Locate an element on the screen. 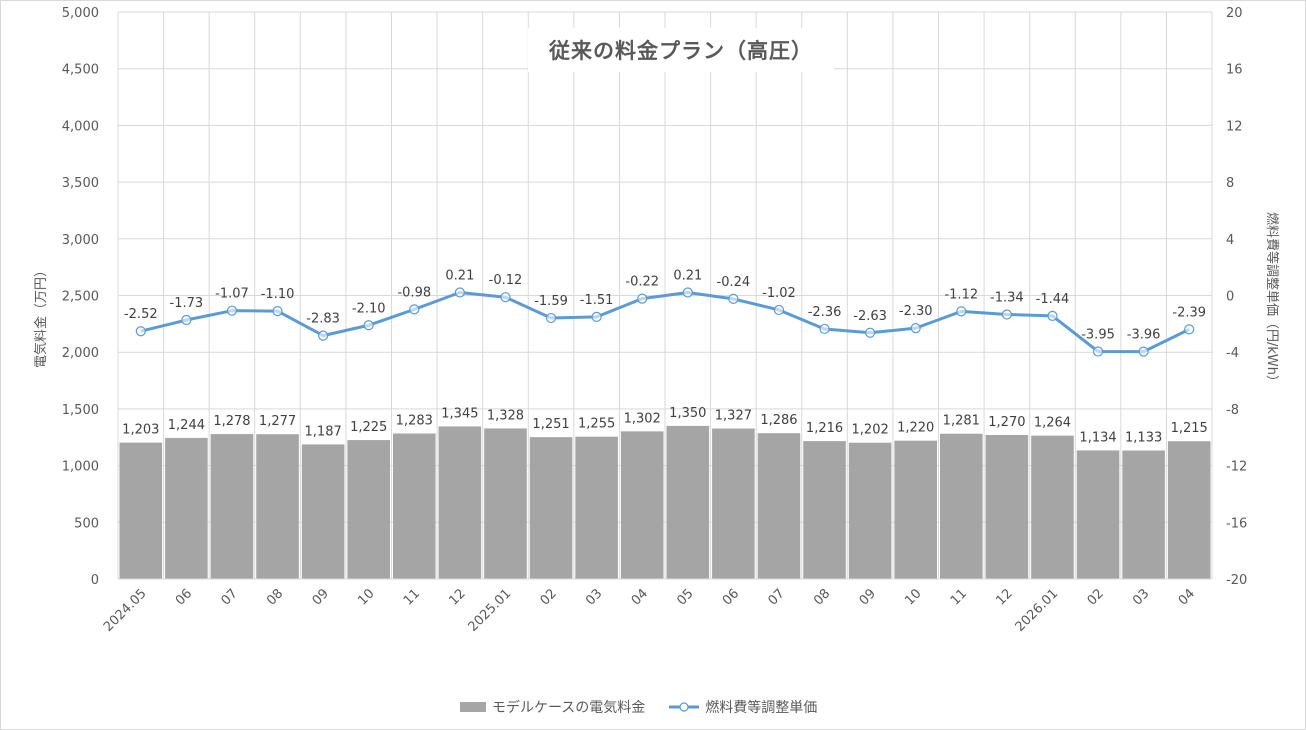 The height and width of the screenshot is (730, 1306). bar-data-label: 1,251 is located at coordinates (550, 424).